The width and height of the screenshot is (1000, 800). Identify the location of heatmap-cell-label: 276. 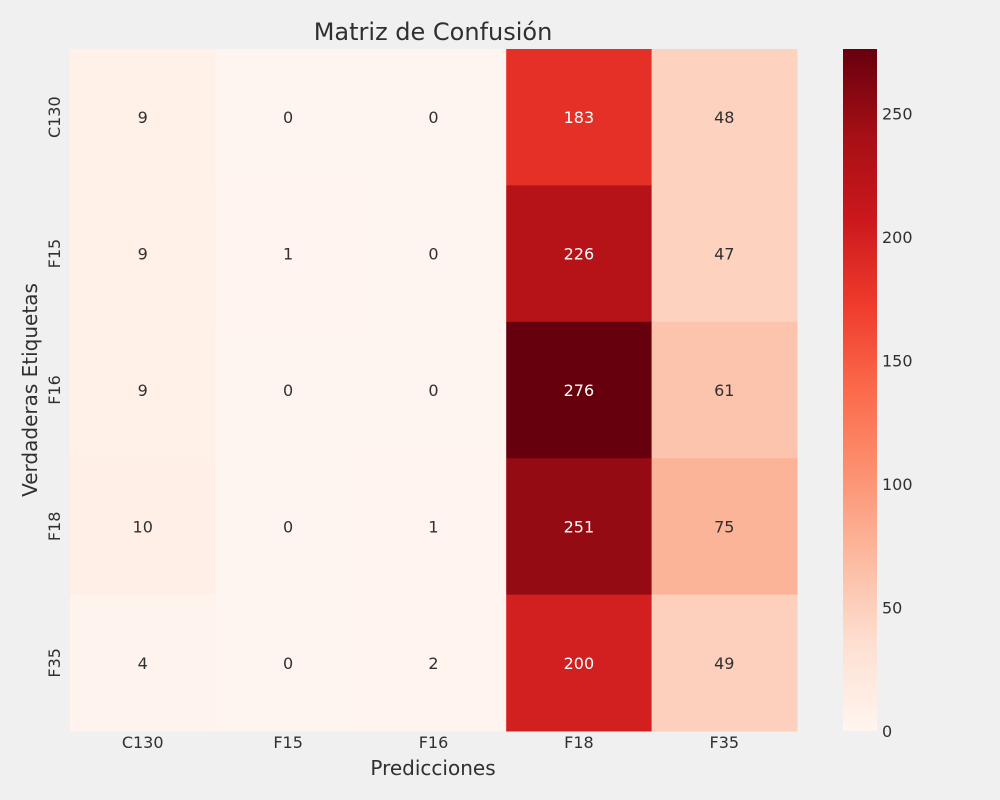
(579, 390).